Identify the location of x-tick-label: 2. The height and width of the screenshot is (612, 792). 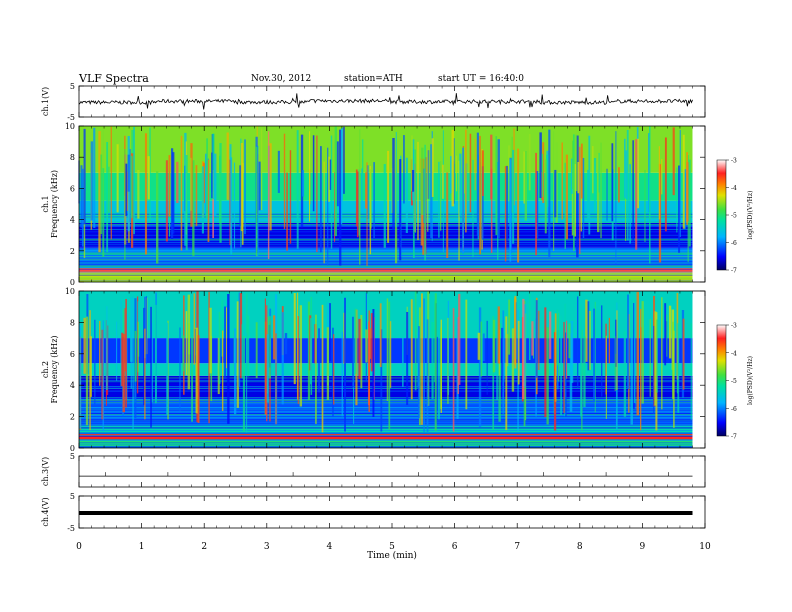
(204, 547).